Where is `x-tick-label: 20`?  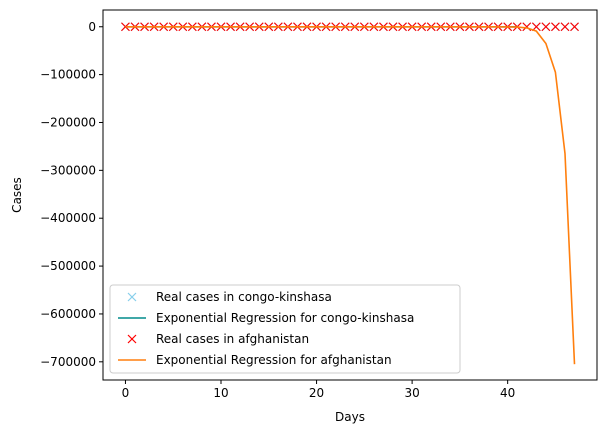 x-tick-label: 20 is located at coordinates (316, 393).